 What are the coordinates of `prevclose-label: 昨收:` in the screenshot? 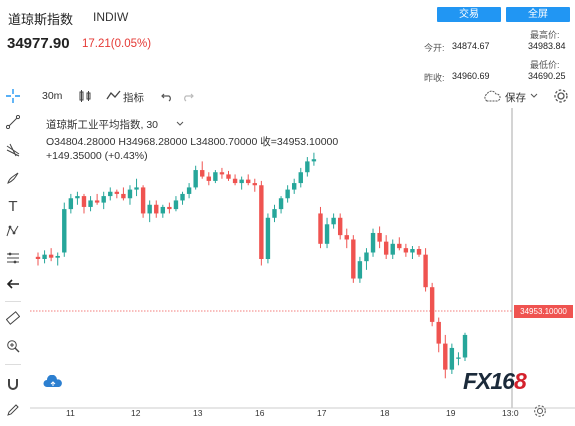 It's located at (434, 78).